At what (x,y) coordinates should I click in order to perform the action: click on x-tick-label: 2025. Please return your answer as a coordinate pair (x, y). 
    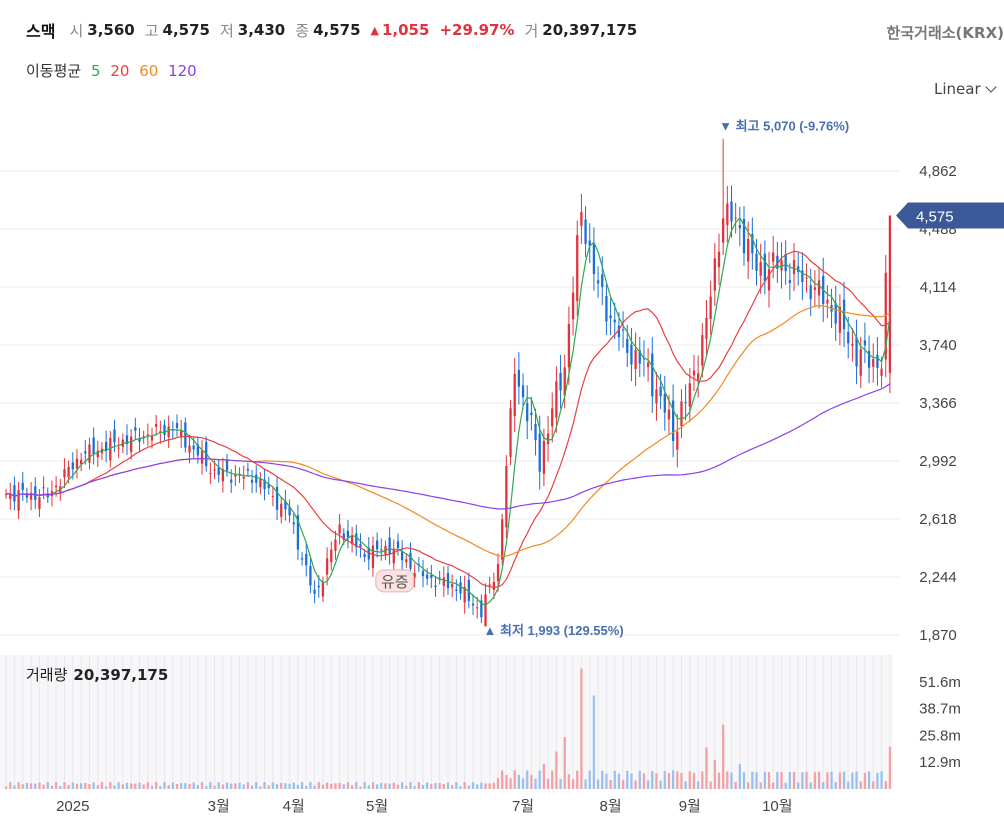
    Looking at the image, I should click on (72, 806).